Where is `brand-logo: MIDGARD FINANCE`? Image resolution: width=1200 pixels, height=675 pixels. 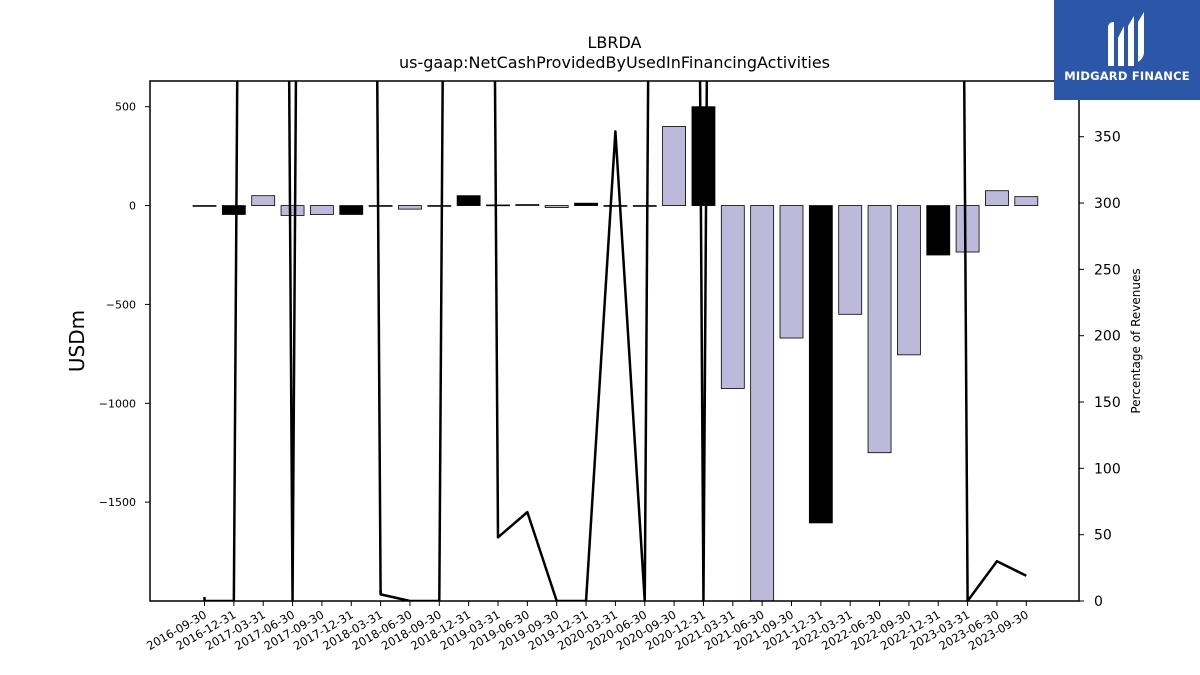 brand-logo: MIDGARD FINANCE is located at coordinates (1127, 50).